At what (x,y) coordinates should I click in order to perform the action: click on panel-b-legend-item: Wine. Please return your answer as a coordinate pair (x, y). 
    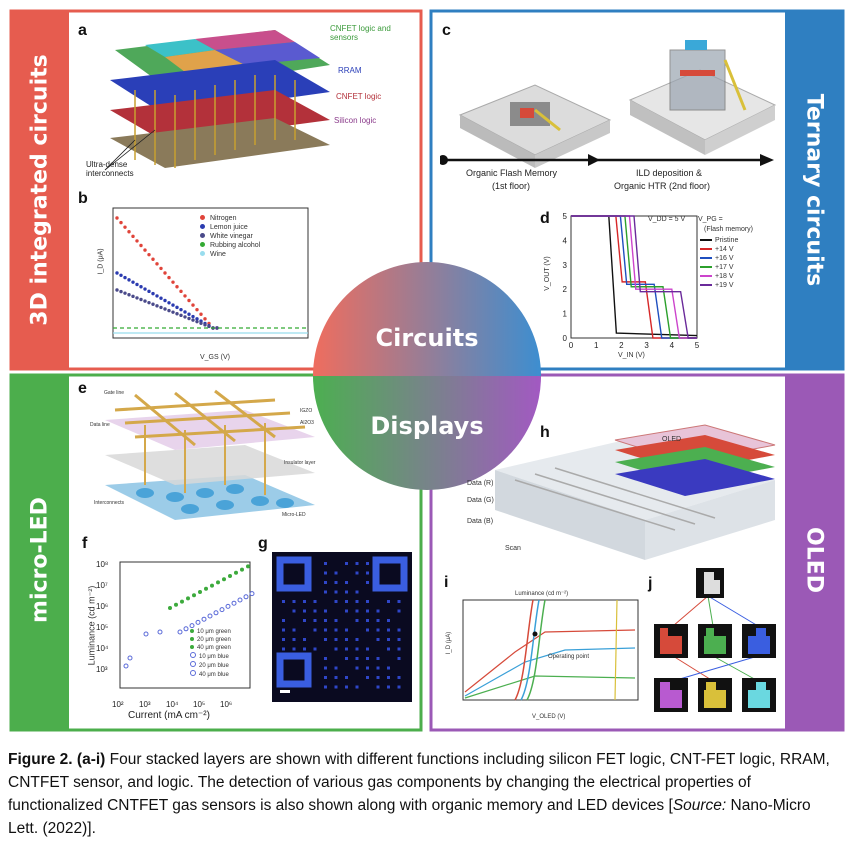
    Looking at the image, I should click on (230, 254).